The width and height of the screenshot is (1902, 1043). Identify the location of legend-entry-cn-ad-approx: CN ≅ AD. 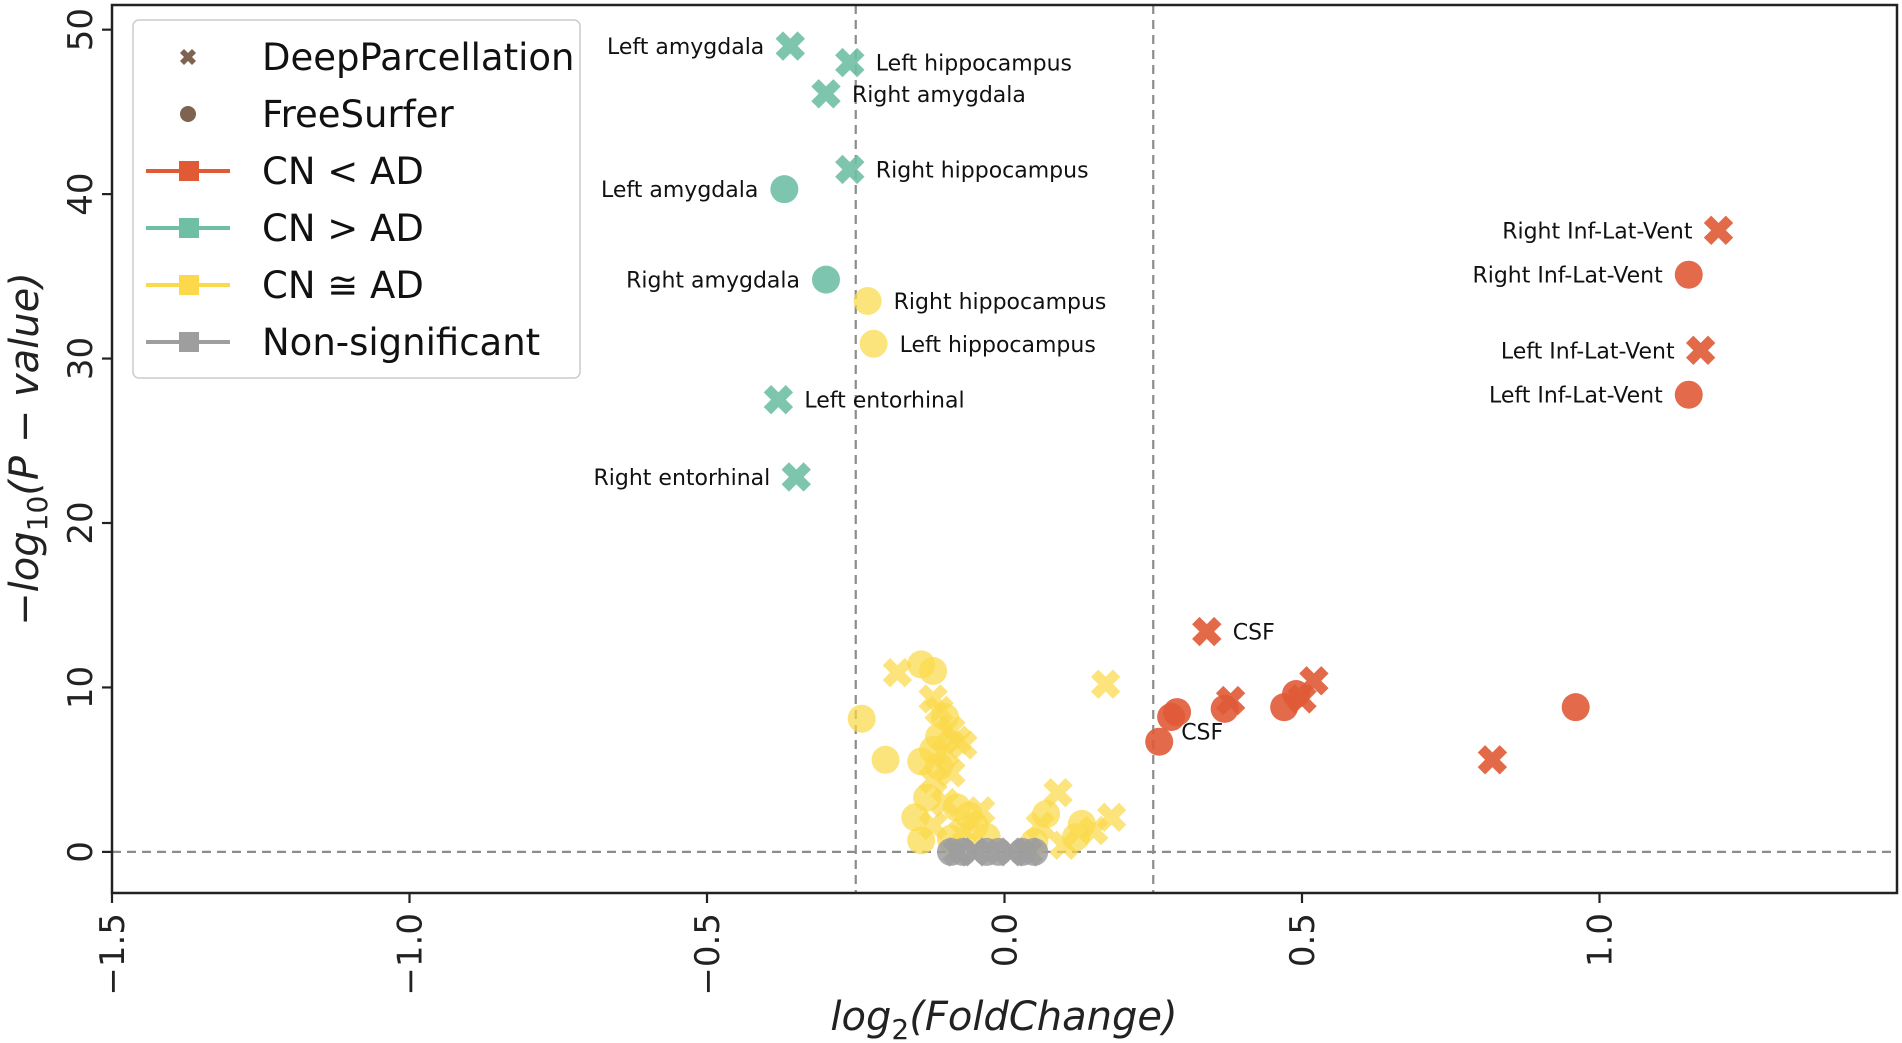
(285, 285).